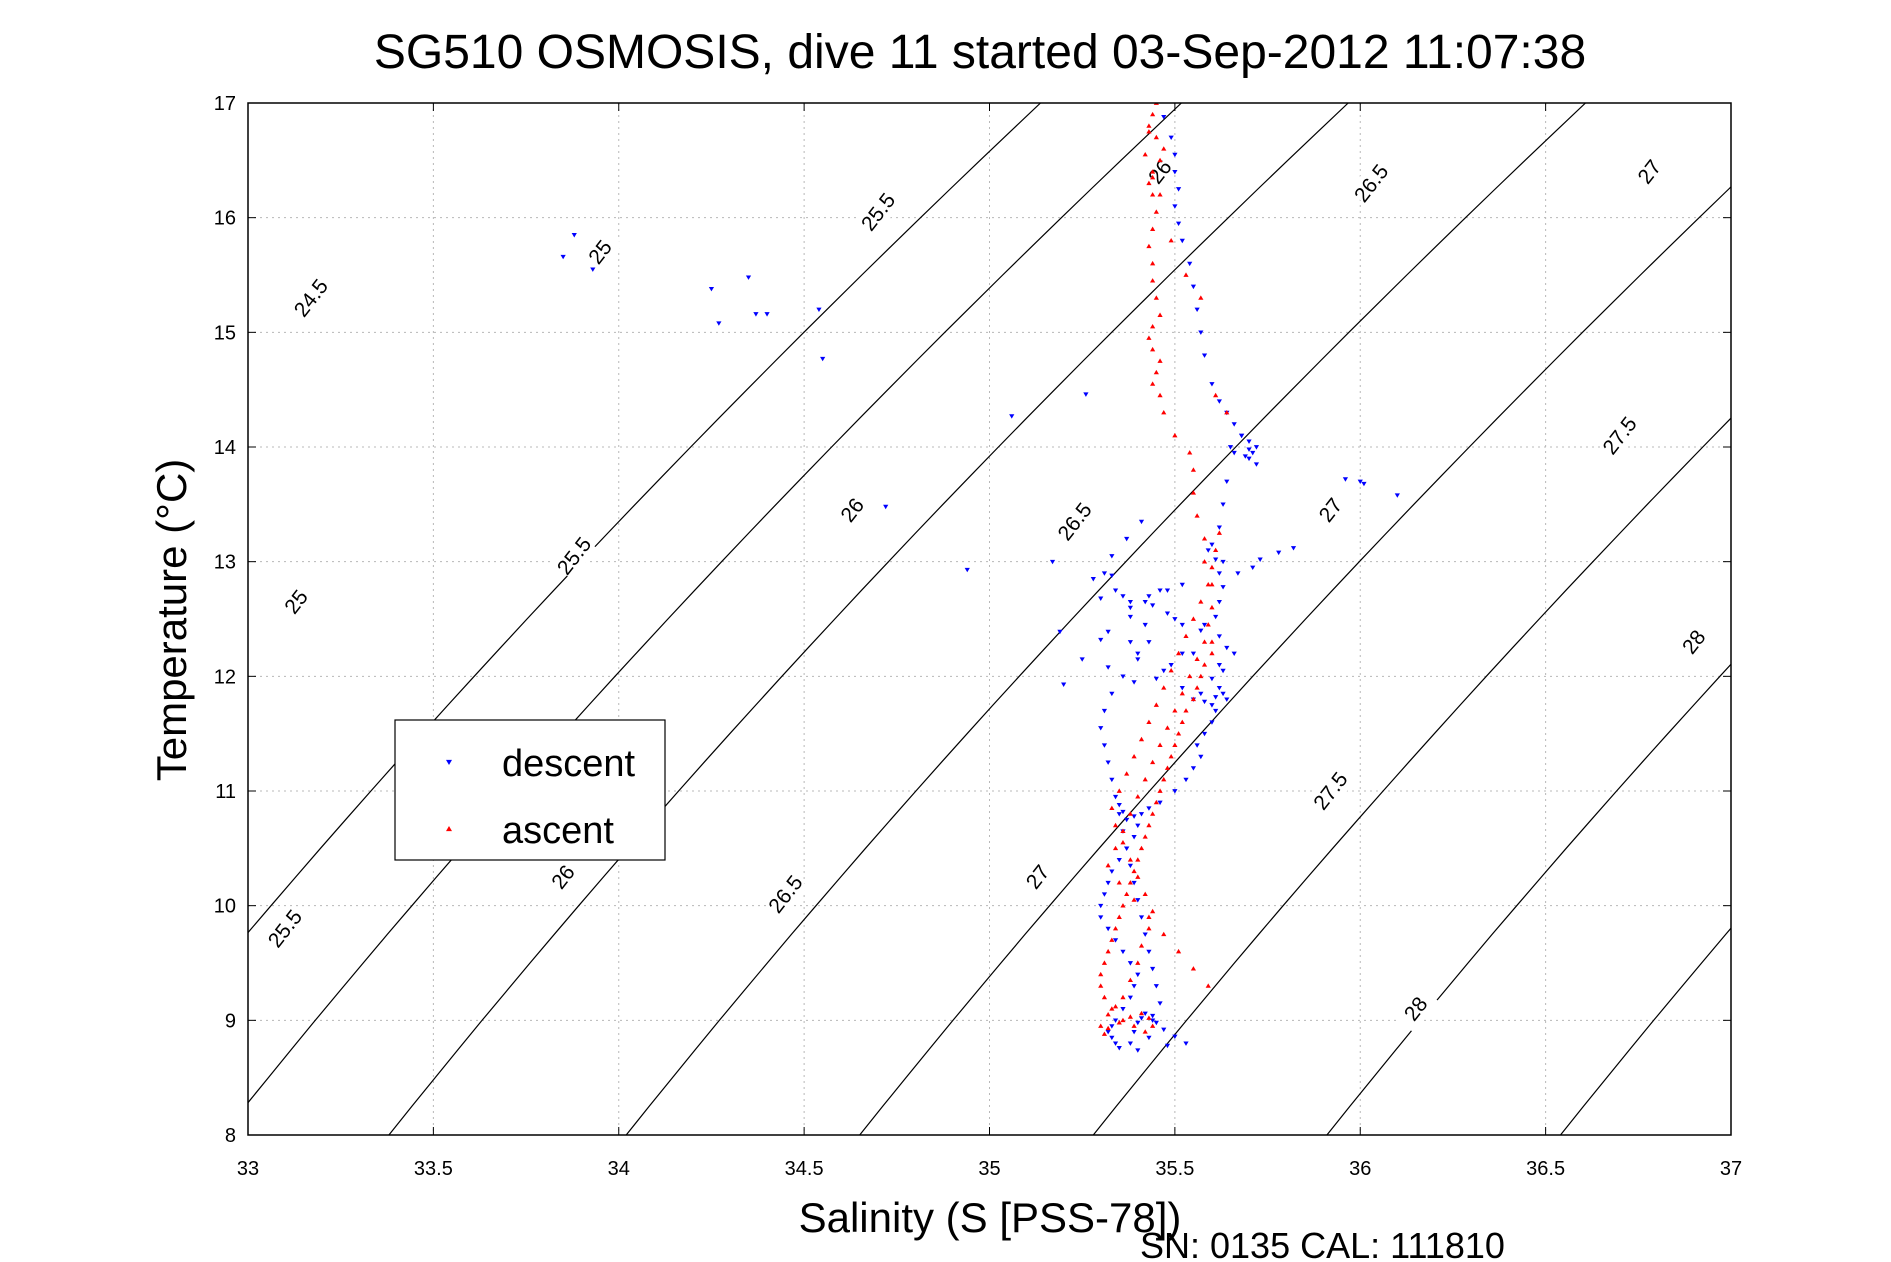  I want to click on x-tick-label: 33.5, so click(433, 1169).